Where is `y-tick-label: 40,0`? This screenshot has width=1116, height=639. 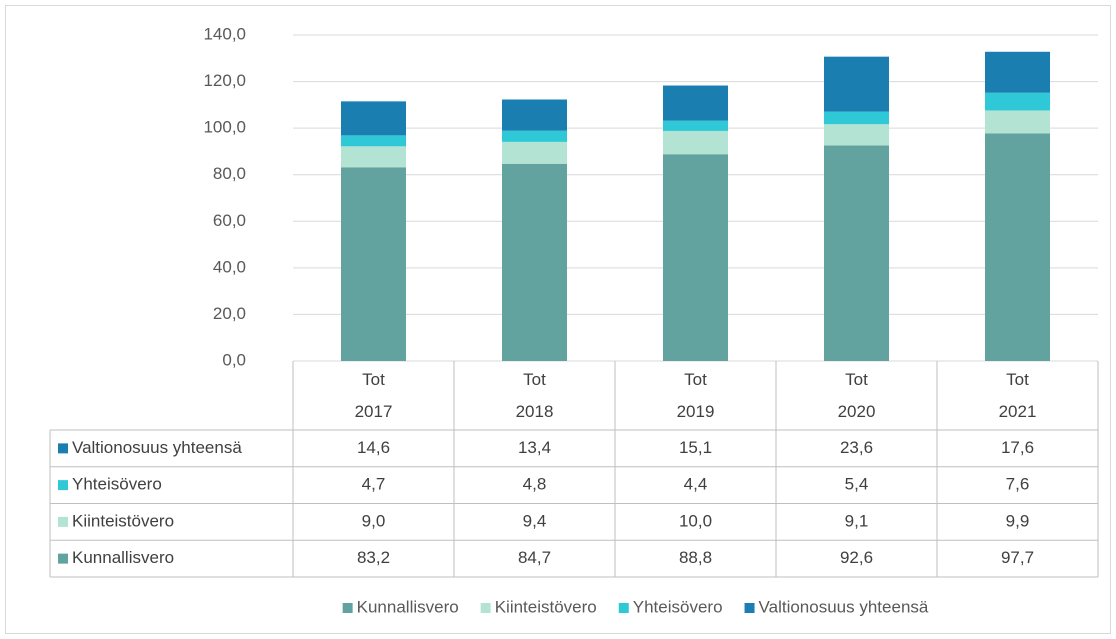
y-tick-label: 40,0 is located at coordinates (229, 266).